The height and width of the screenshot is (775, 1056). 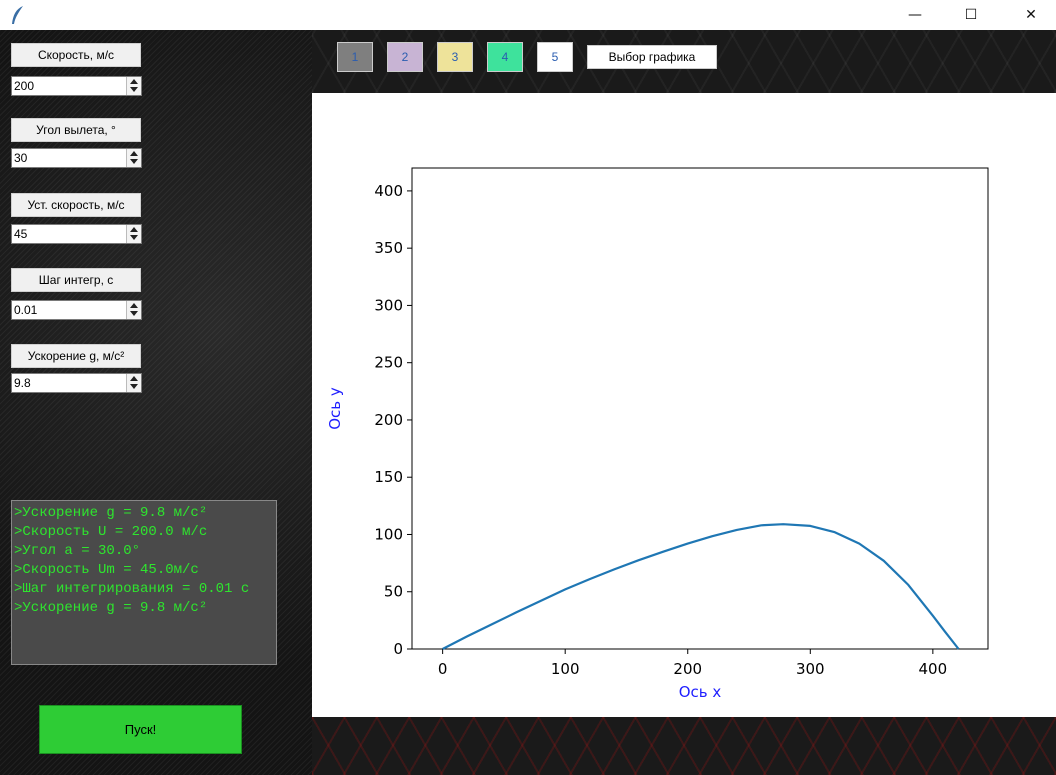 I want to click on angle-value: 30, so click(x=21, y=158).